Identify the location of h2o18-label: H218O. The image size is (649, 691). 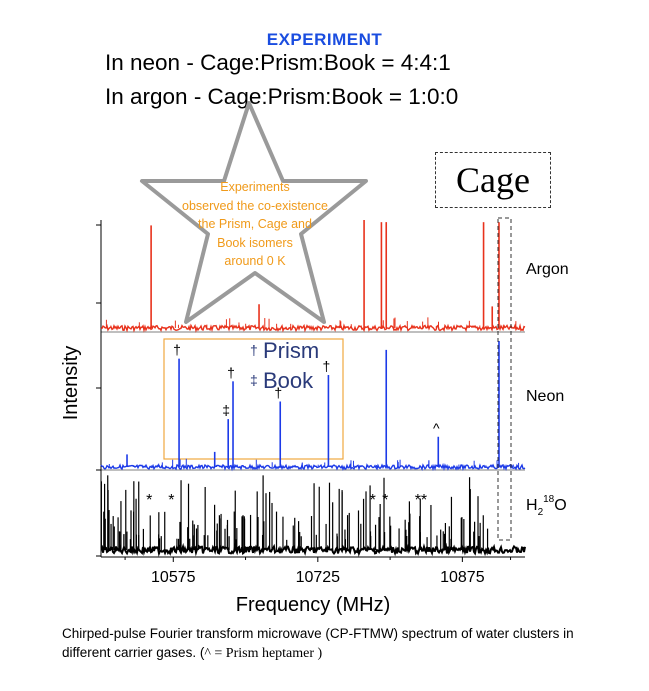
(546, 506).